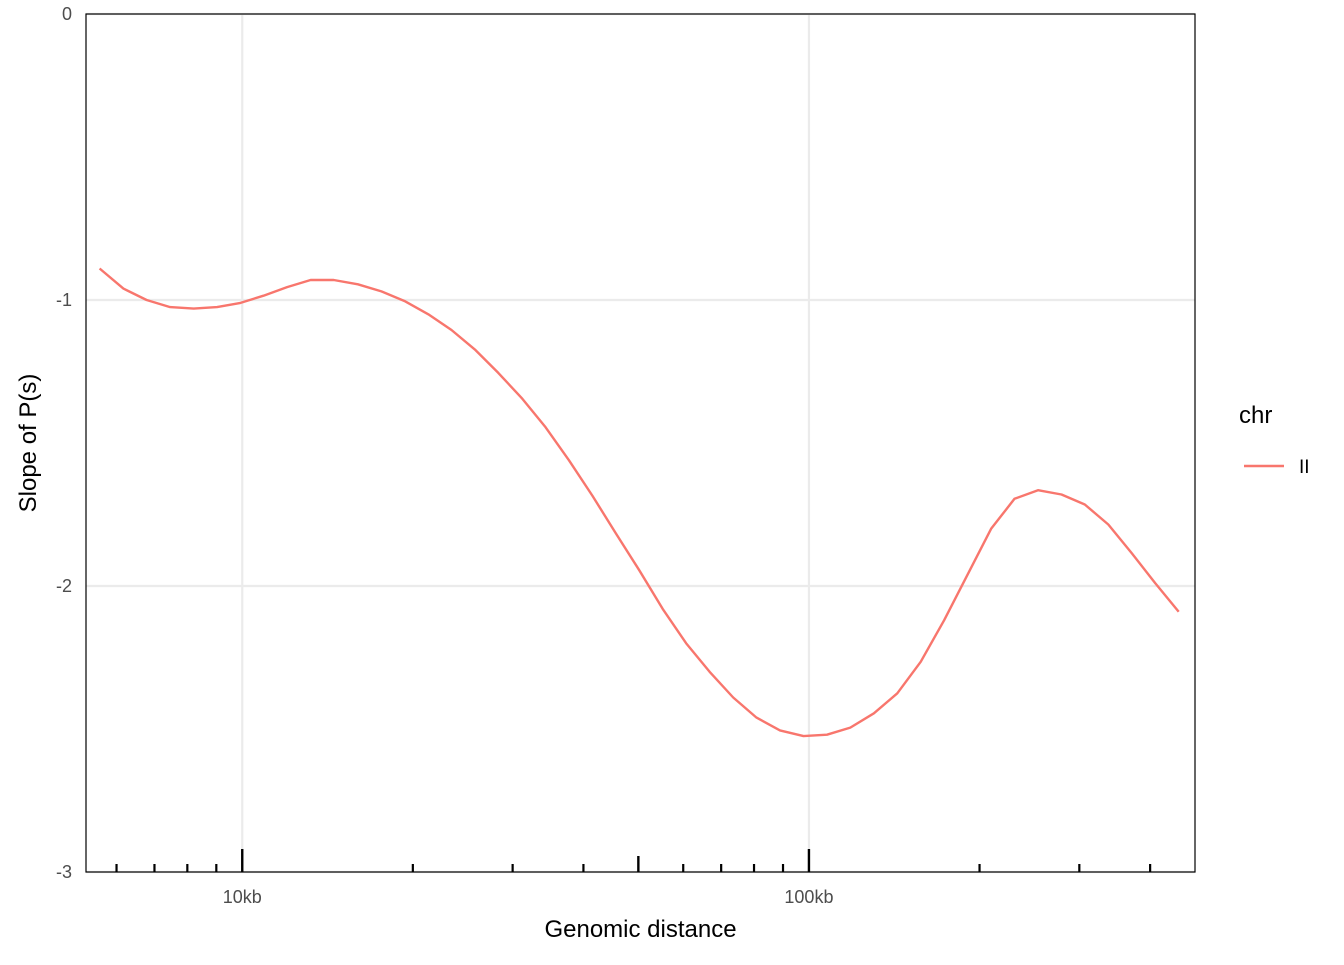 This screenshot has height=965, width=1344. What do you see at coordinates (640, 929) in the screenshot?
I see `x-axis-title: Genomic distance` at bounding box center [640, 929].